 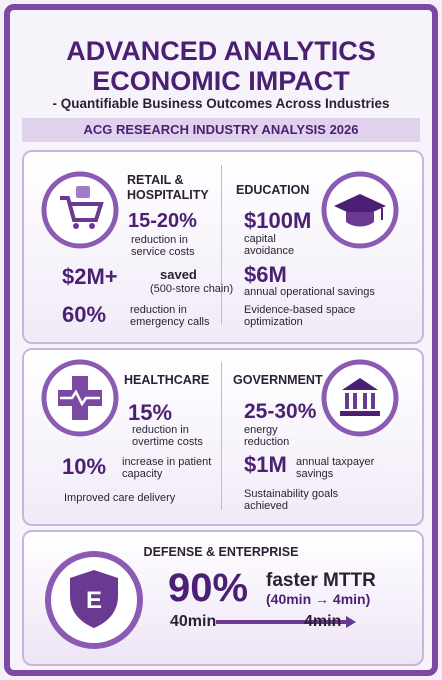 What do you see at coordinates (167, 468) in the screenshot?
I see `stat-text: increase in patient capacity` at bounding box center [167, 468].